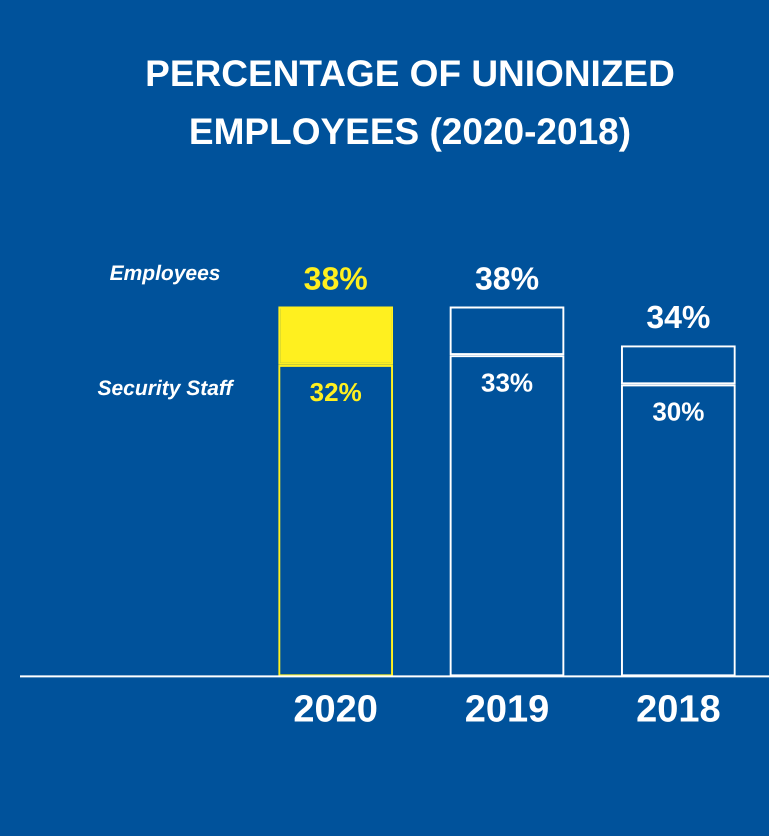 The height and width of the screenshot is (836, 769). What do you see at coordinates (336, 392) in the screenshot?
I see `data-label: 32%` at bounding box center [336, 392].